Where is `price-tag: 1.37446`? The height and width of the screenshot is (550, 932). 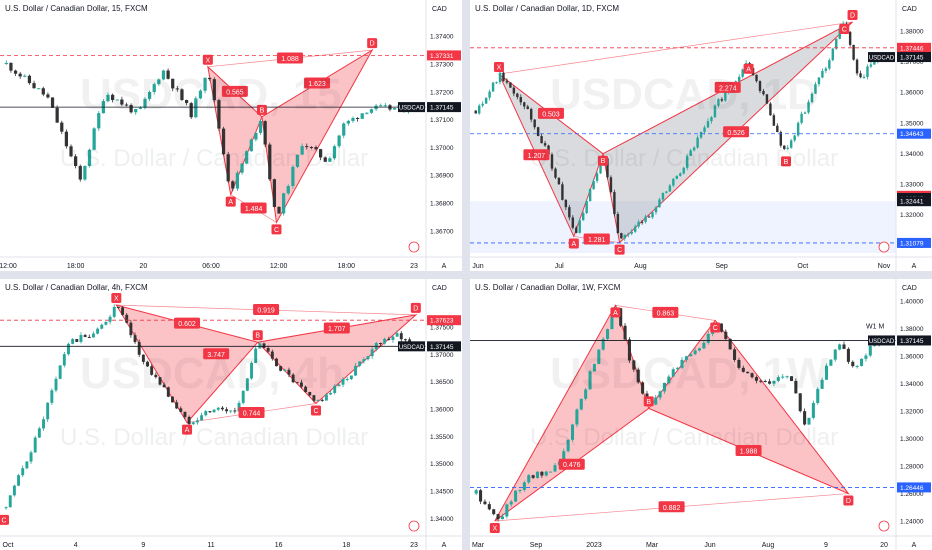
price-tag: 1.37446 is located at coordinates (912, 48).